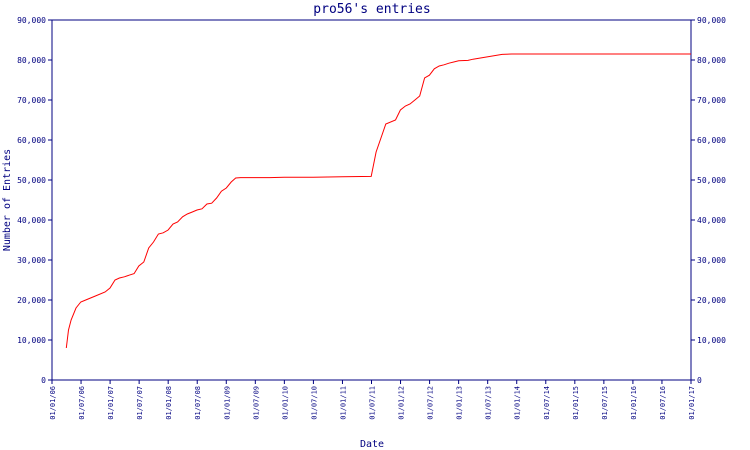 The width and height of the screenshot is (750, 450). I want to click on y-tick-label-left: 60,000, so click(31, 140).